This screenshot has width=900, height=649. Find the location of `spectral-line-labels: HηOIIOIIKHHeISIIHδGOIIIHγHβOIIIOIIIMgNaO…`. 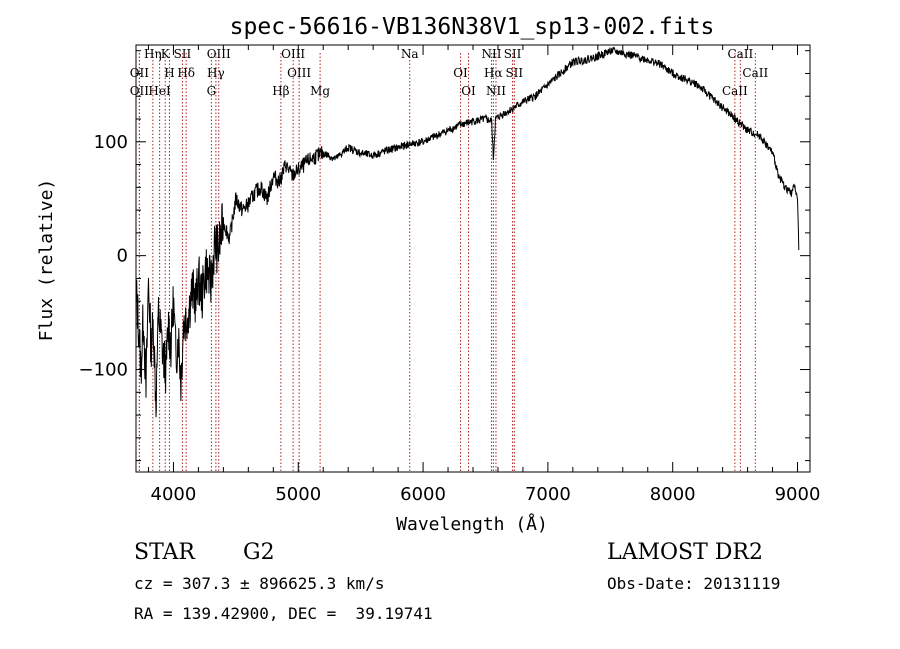

spectral-line-labels: HηOIIOIIKHHeISIIHδGOIIIHγHβOIIIOIIIMgNaO… is located at coordinates (449, 72).